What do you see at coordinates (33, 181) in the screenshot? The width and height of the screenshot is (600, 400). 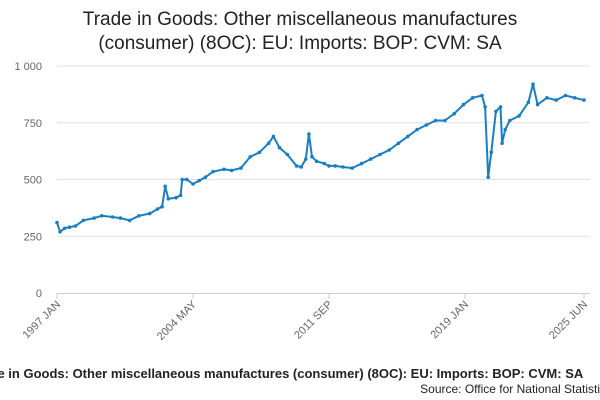 I see `y-tick-label: 500` at bounding box center [33, 181].